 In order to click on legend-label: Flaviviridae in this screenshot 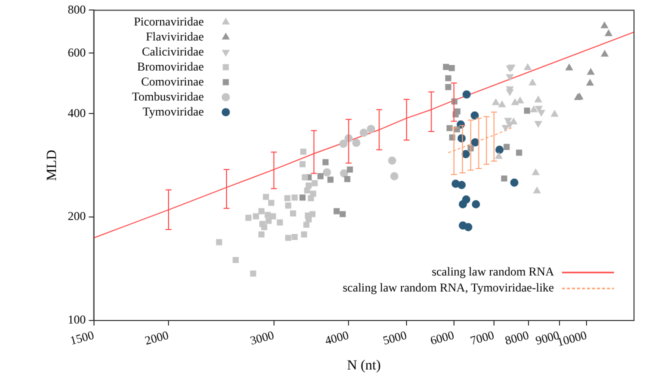, I will do `click(175, 36)`.